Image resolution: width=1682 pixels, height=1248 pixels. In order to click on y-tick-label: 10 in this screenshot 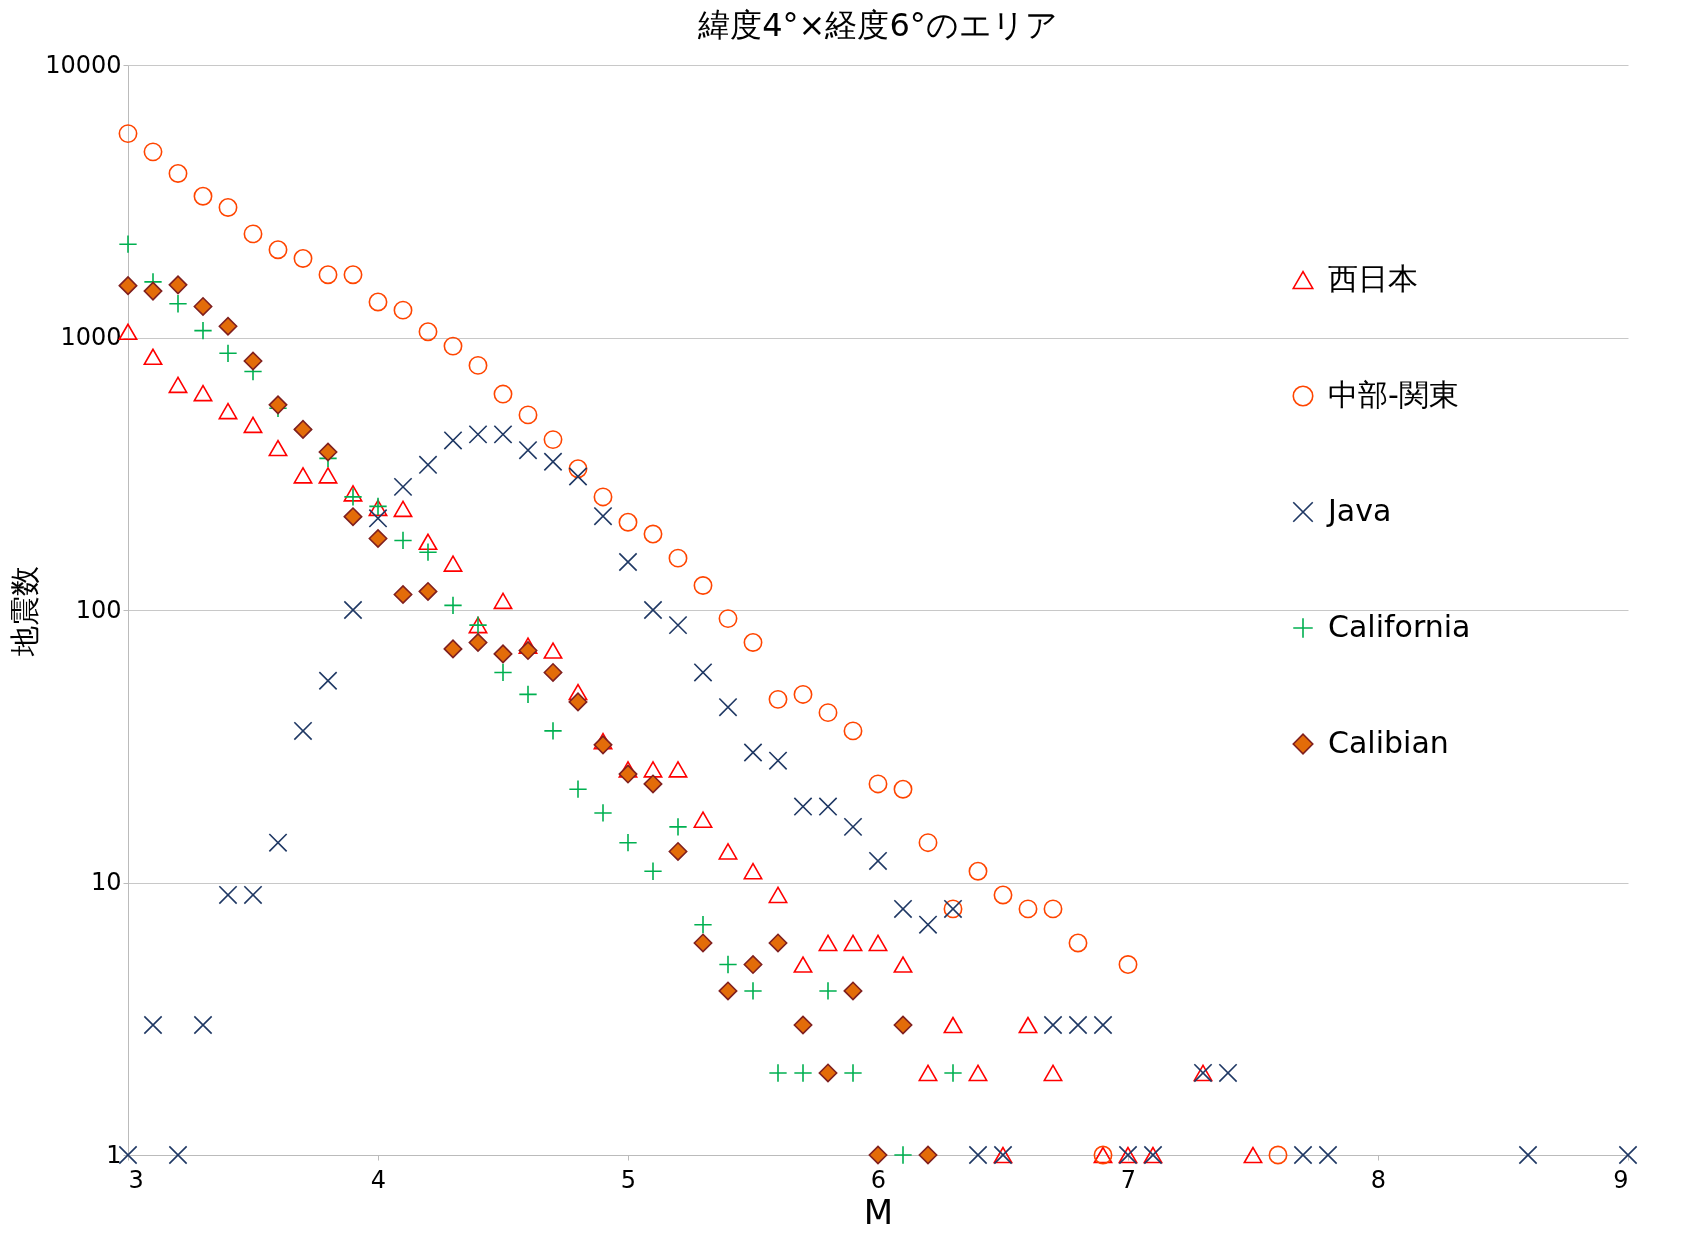, I will do `click(106, 882)`.